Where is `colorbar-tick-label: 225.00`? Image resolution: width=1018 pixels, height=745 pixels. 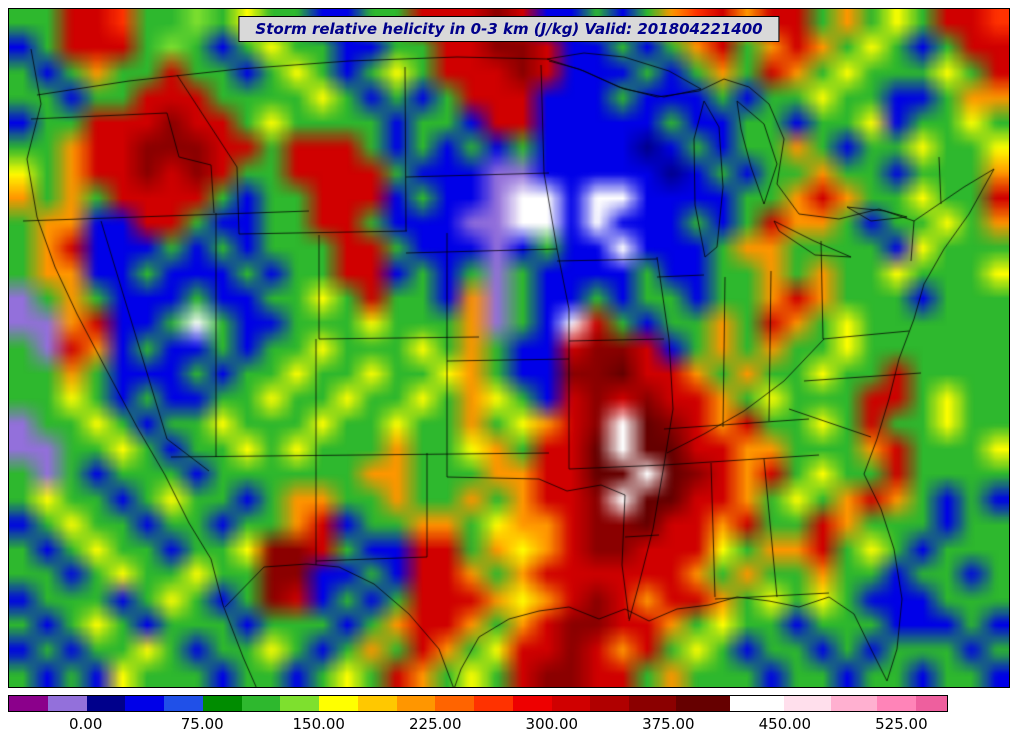 colorbar-tick-label: 225.00 is located at coordinates (435, 724).